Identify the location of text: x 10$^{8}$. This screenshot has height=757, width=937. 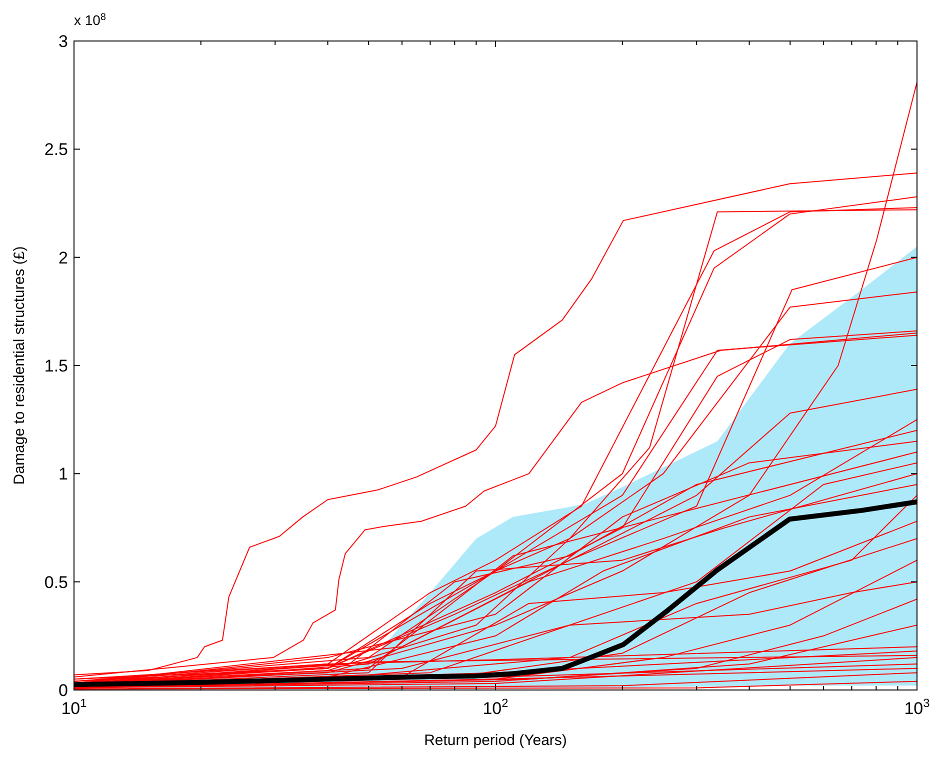
(90, 20).